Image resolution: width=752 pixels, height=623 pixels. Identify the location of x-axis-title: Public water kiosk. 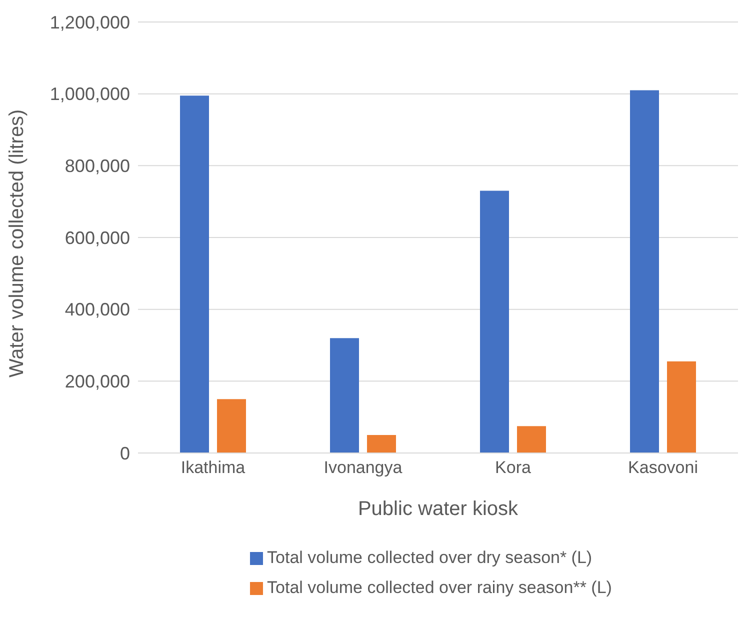
(439, 509).